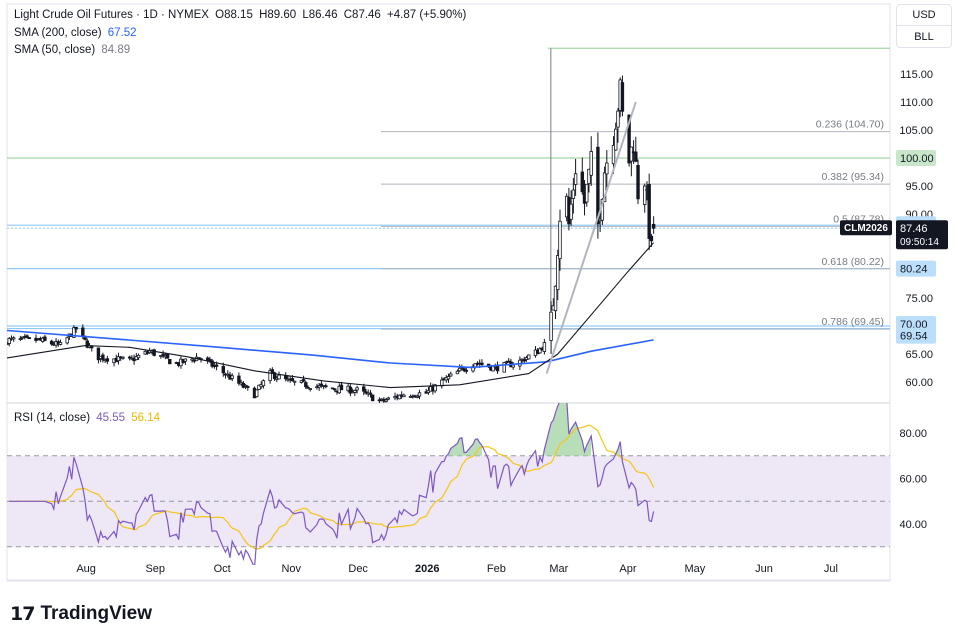 The height and width of the screenshot is (643, 963). I want to click on last-price-badge: 87.46 09:50:14, so click(922, 235).